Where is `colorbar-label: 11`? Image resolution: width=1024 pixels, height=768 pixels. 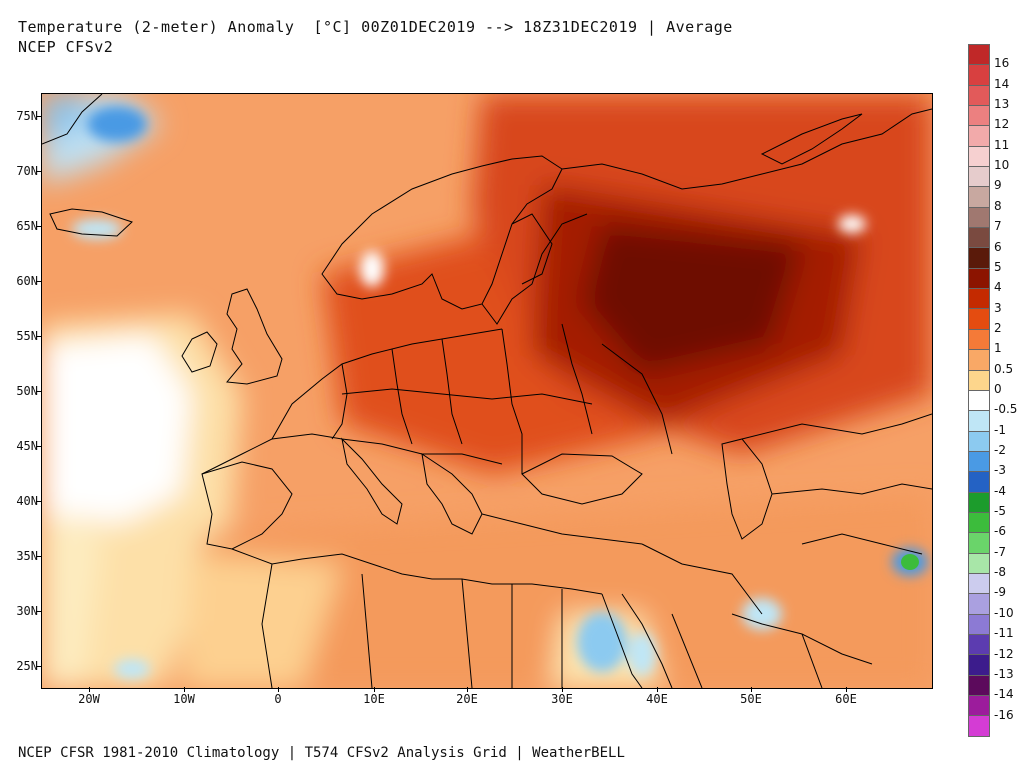
colorbar-label: 11 is located at coordinates (1002, 144).